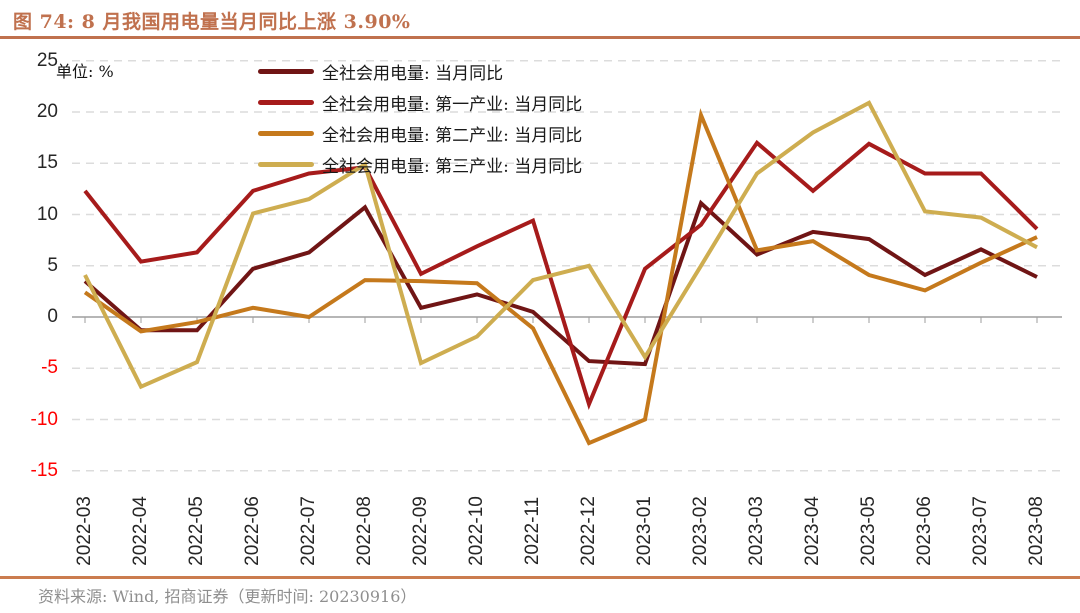  I want to click on x-tick-label: 2022-03, so click(84, 531).